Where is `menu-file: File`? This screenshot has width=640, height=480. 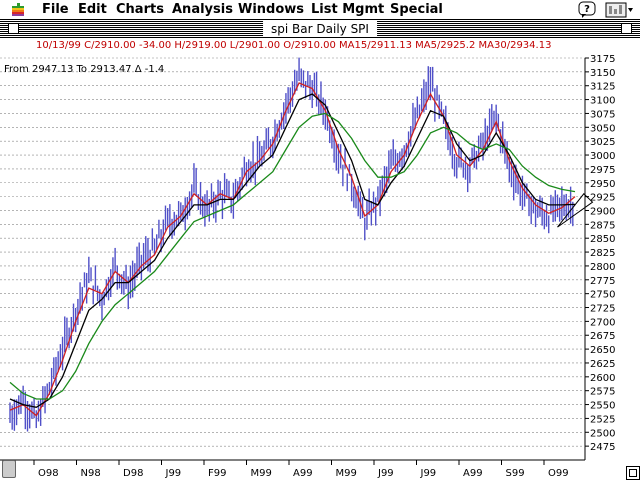 menu-file: File is located at coordinates (55, 9).